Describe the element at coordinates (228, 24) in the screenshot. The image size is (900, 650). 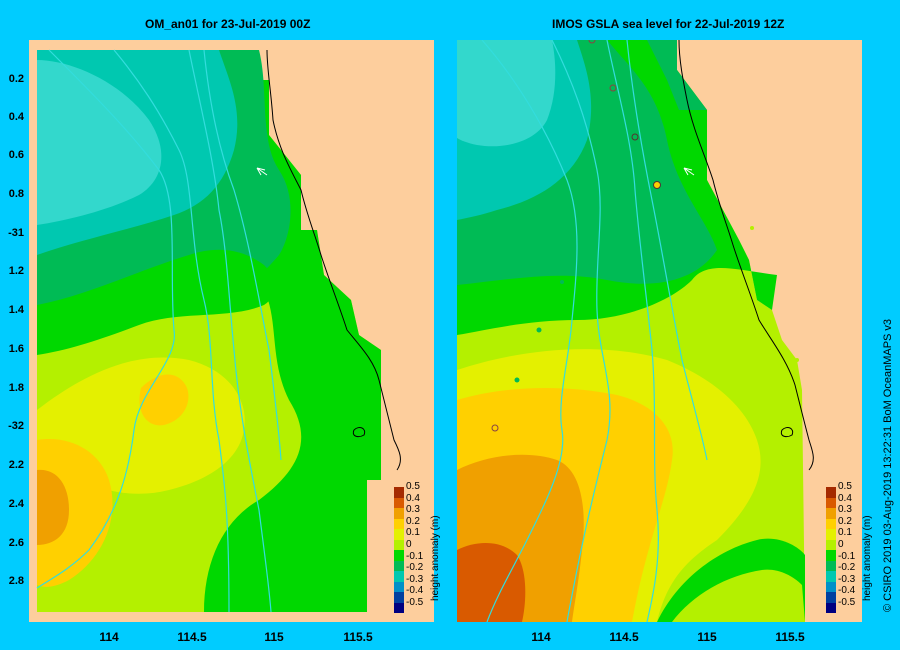
I see `left-panel-title: OM_an01 for 23-Jul-2019 00Z` at that location.